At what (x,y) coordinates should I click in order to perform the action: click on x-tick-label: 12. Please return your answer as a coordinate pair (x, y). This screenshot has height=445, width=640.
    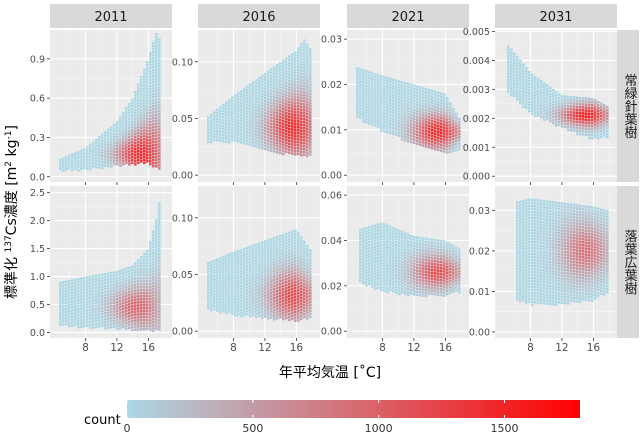
    Looking at the image, I should click on (264, 348).